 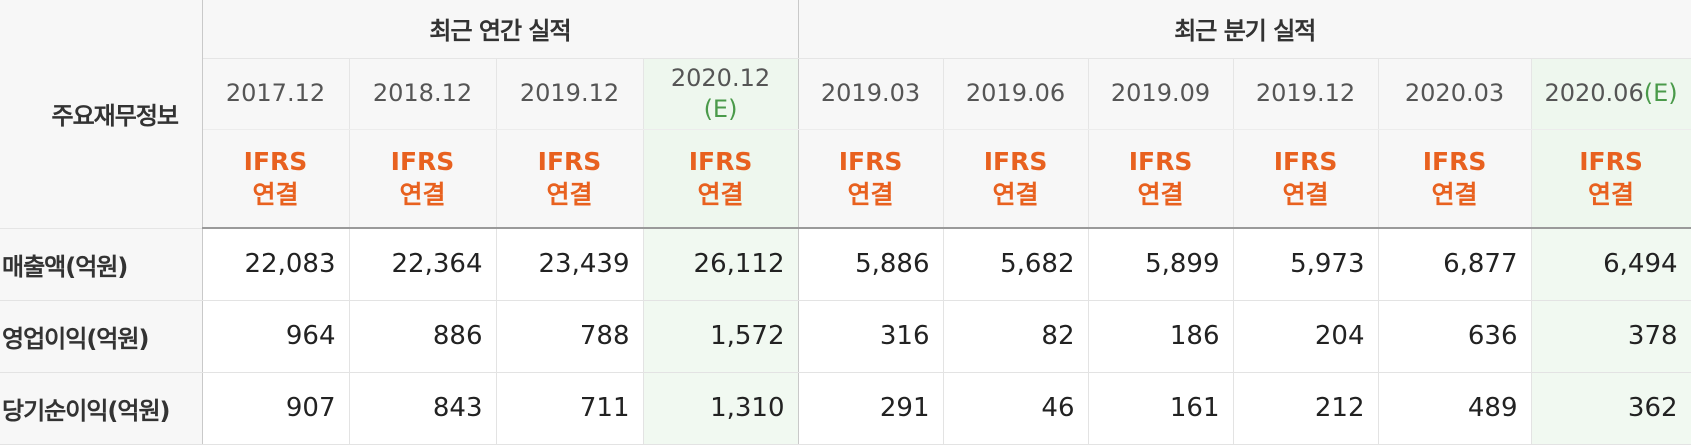 I want to click on row-label: 당기순이익(억원), so click(x=101, y=408).